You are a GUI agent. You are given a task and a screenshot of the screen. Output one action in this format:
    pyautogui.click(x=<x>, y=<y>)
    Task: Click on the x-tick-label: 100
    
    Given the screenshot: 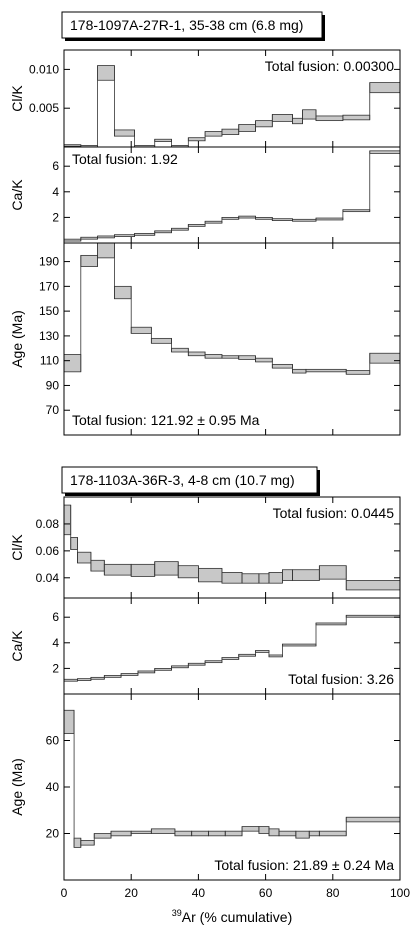 What is the action you would take?
    pyautogui.click(x=400, y=893)
    